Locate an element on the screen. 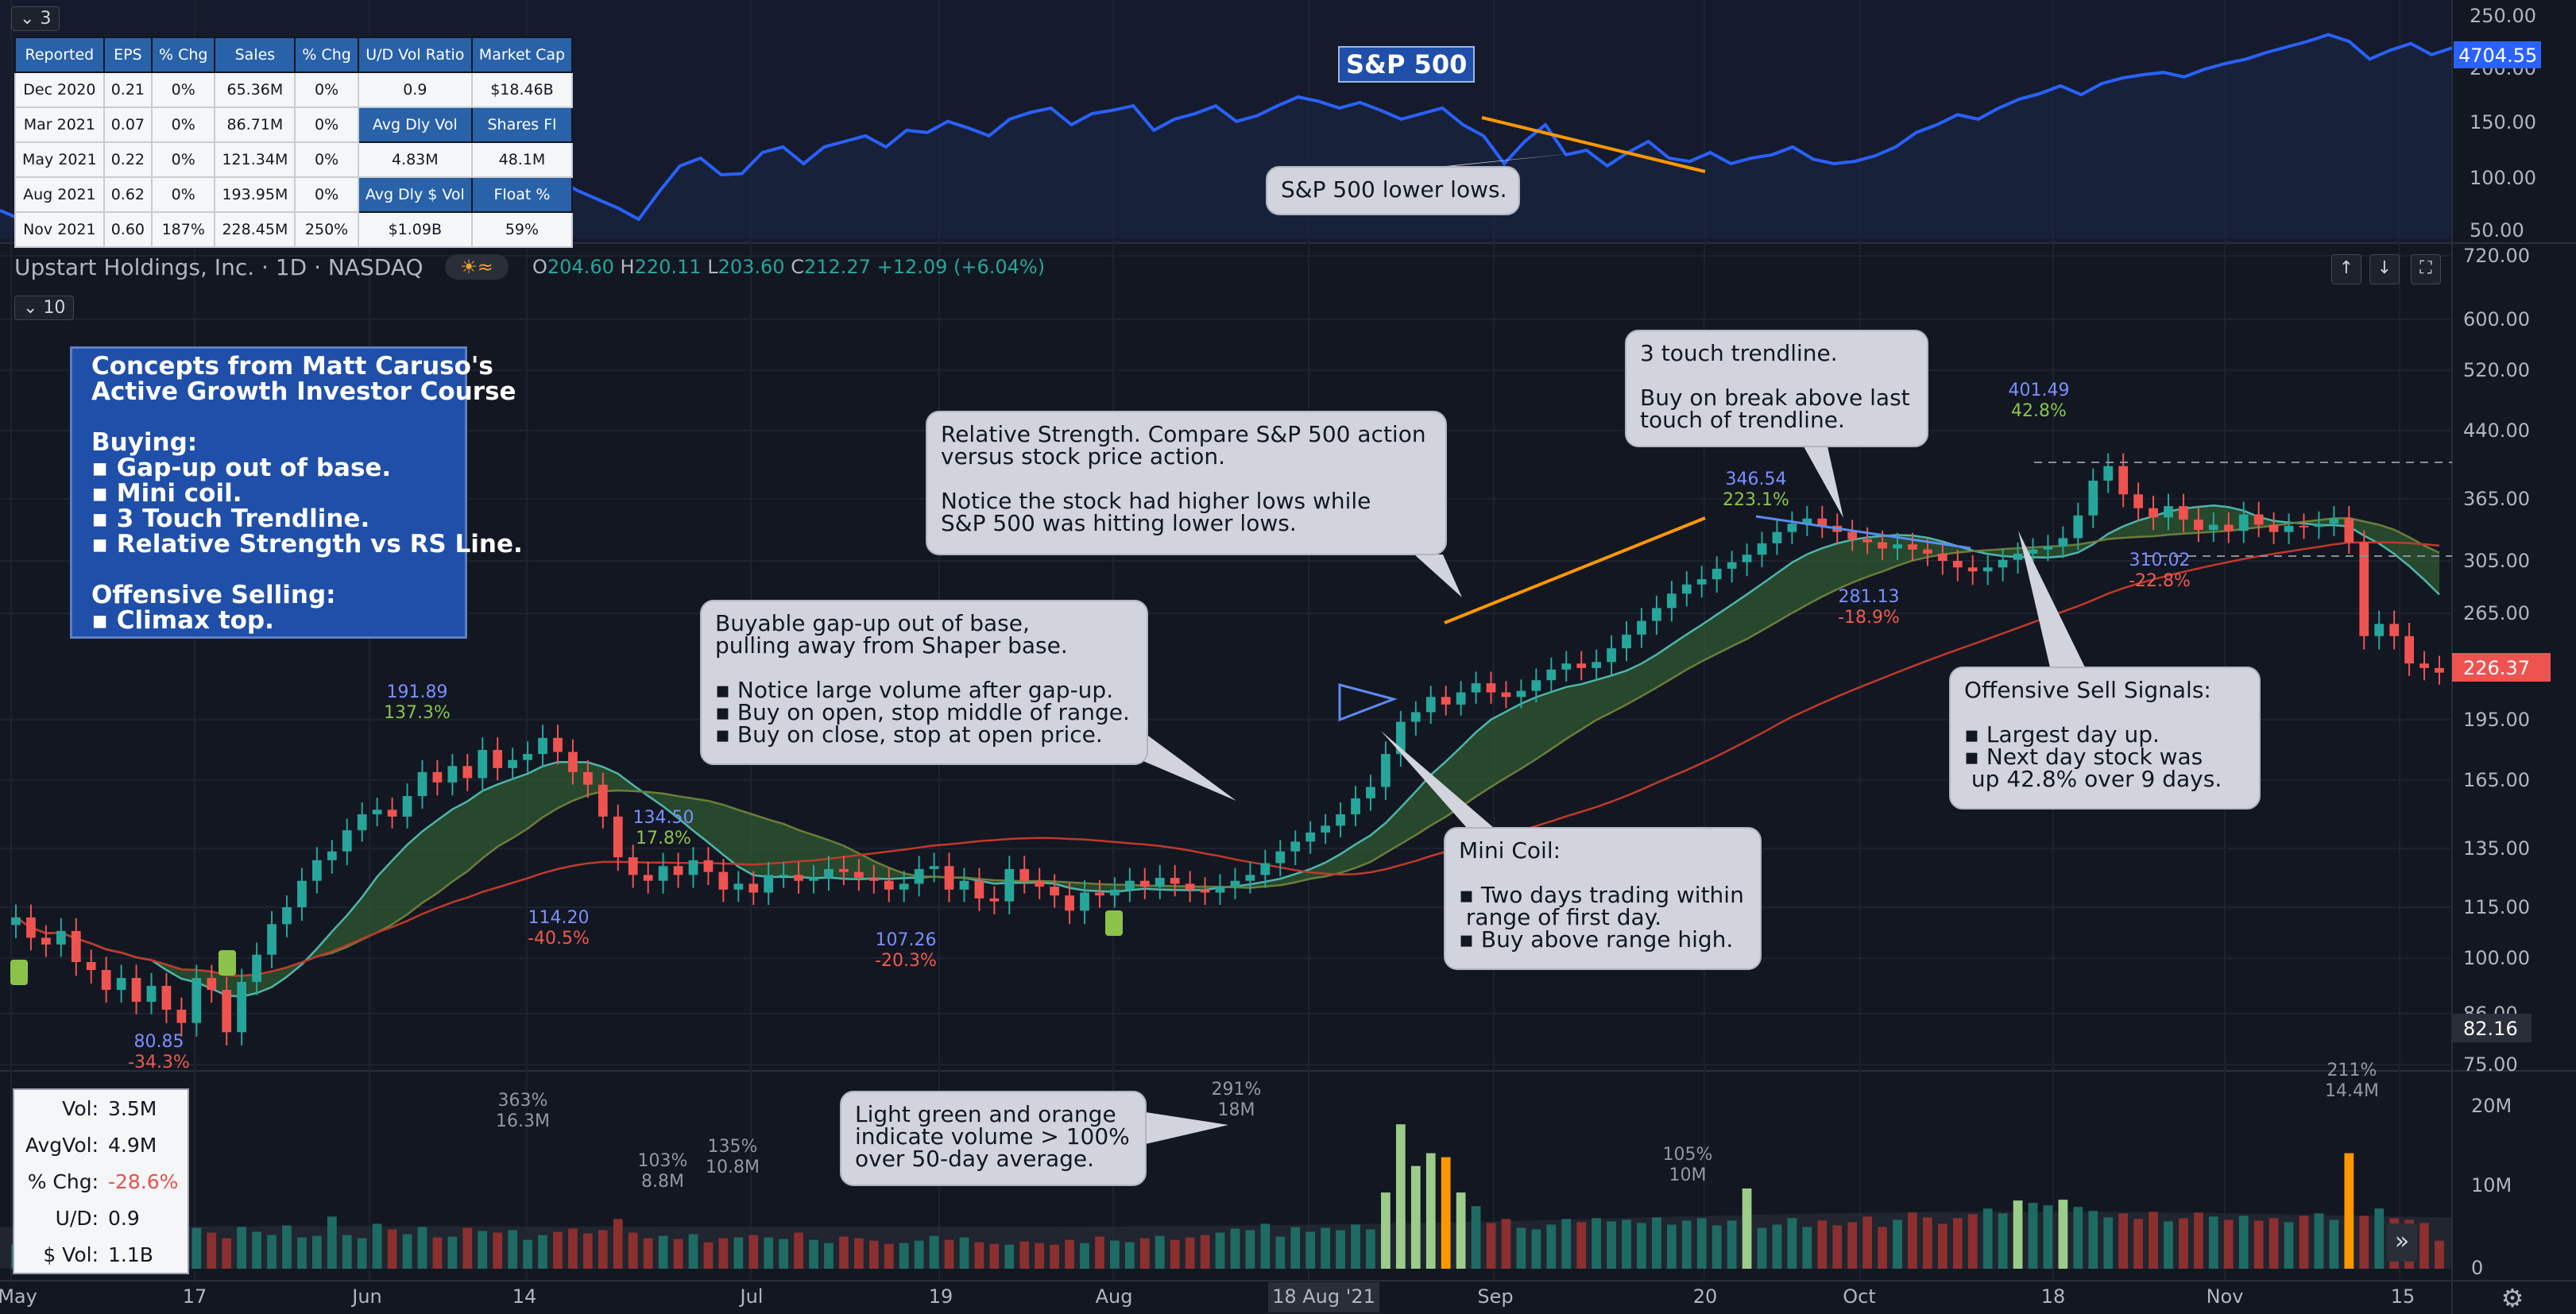  fundamentals-cell: Aug 2021 is located at coordinates (59, 194).